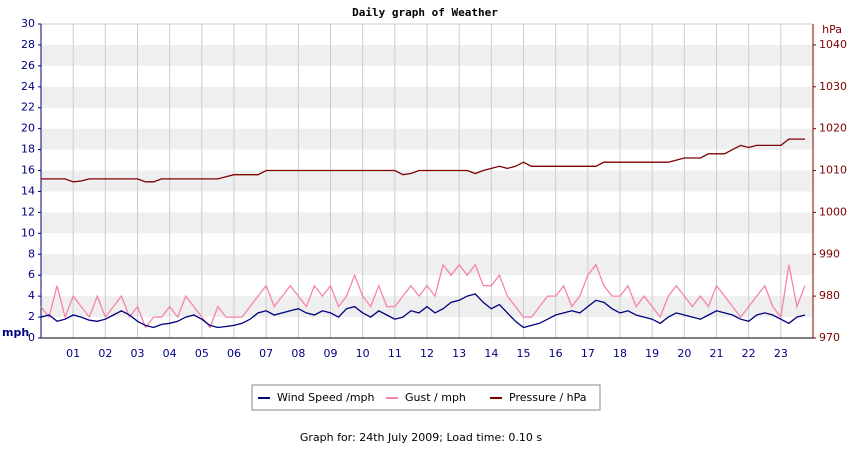 The height and width of the screenshot is (454, 850). What do you see at coordinates (829, 337) in the screenshot?
I see `y2-tick-label: 970` at bounding box center [829, 337].